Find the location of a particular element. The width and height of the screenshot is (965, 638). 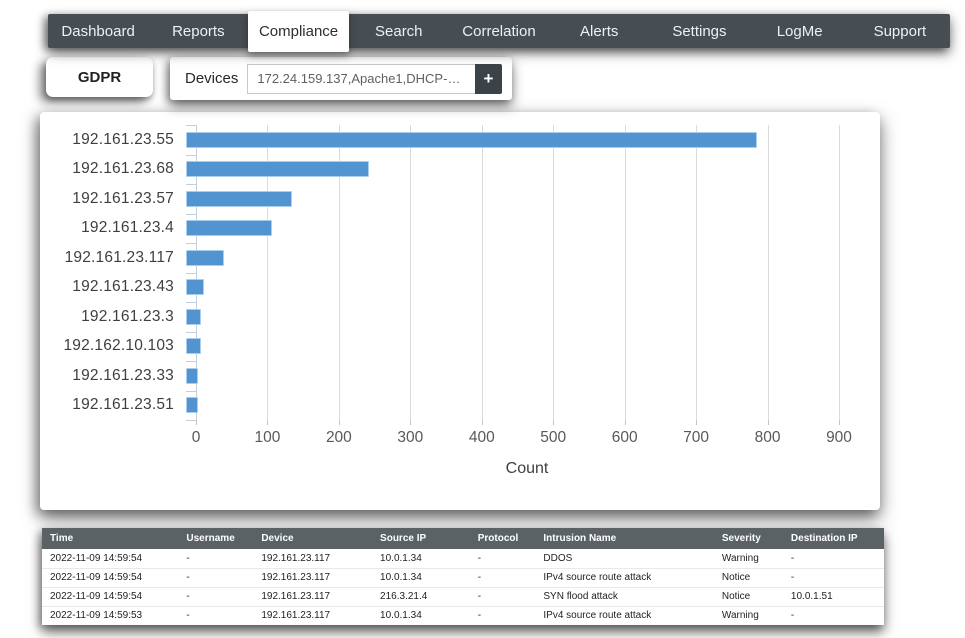

chart-row: 192.161.23.3 is located at coordinates (454, 317).